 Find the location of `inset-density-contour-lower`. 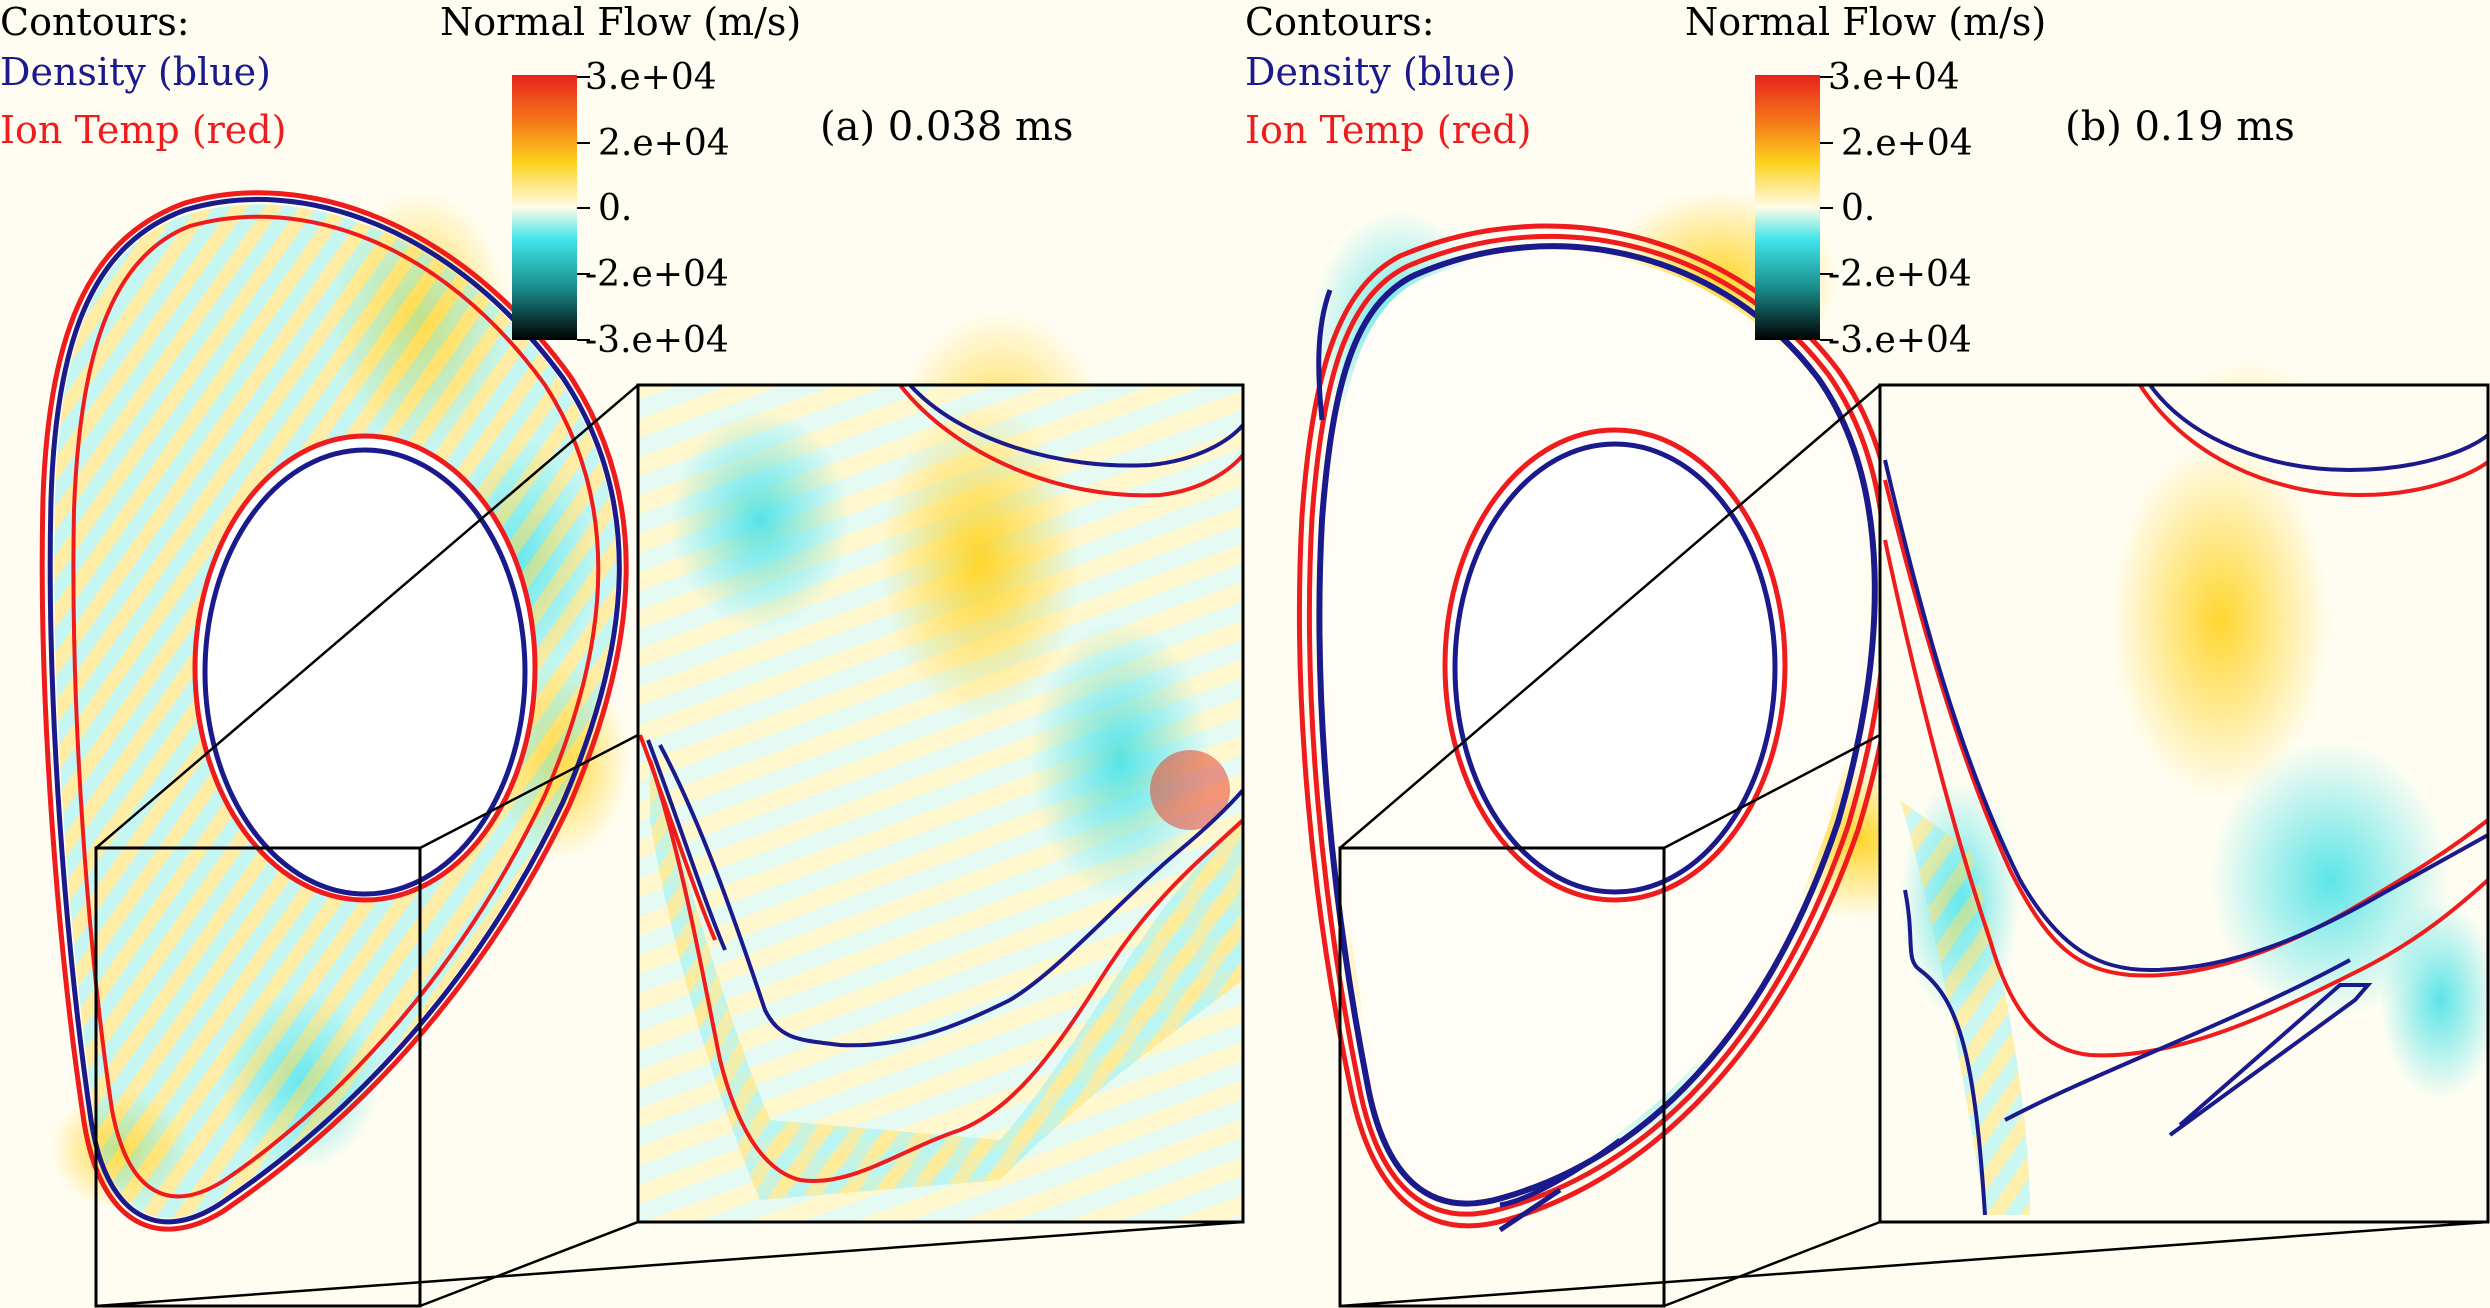

inset-density-contour-lower is located at coordinates (951, 896).